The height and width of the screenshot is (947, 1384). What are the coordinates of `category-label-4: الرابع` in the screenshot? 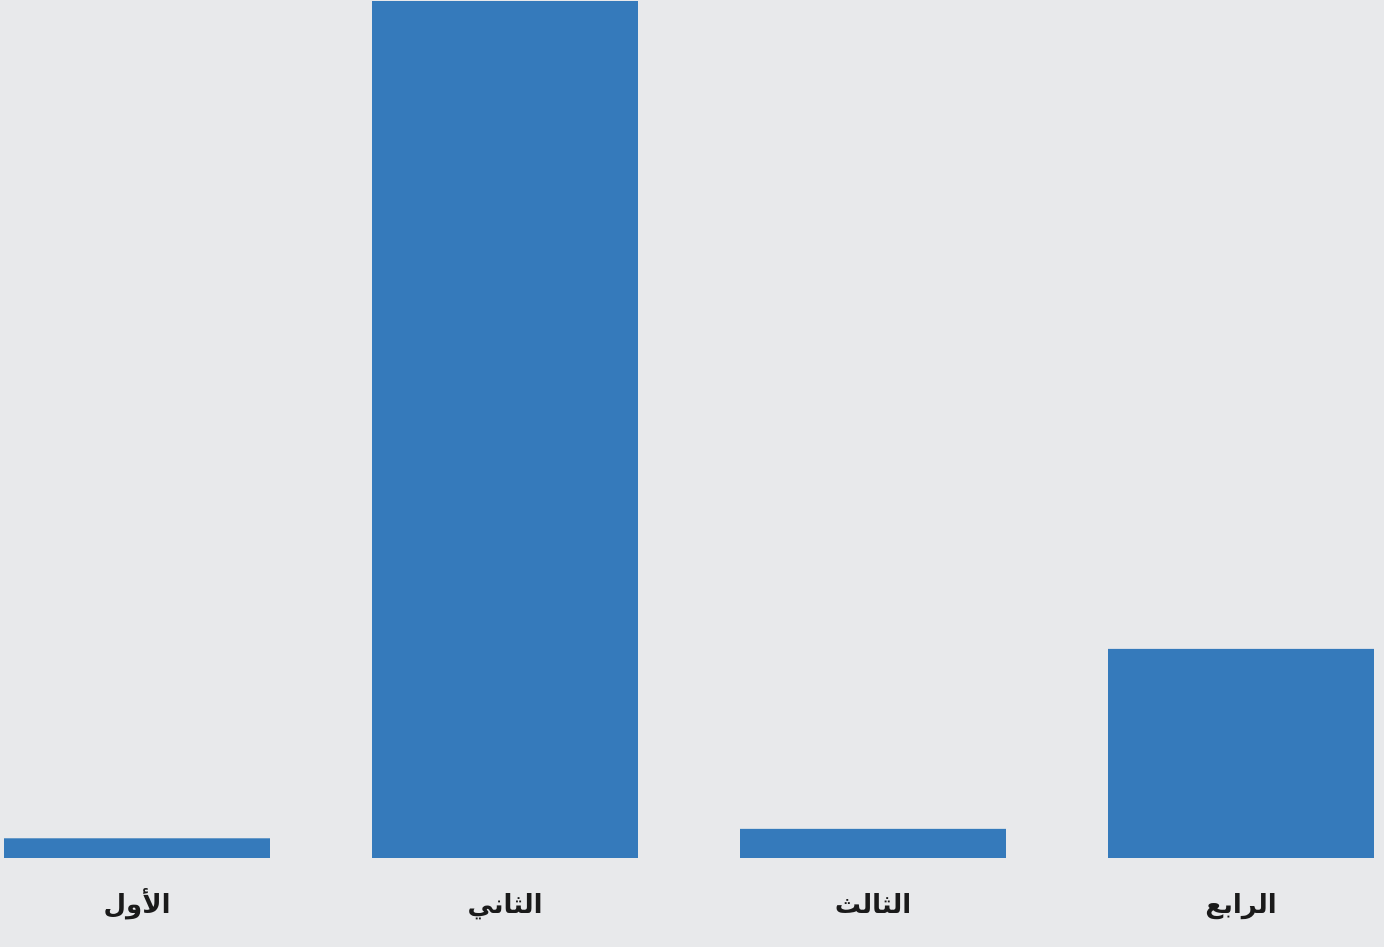 It's located at (1240, 905).